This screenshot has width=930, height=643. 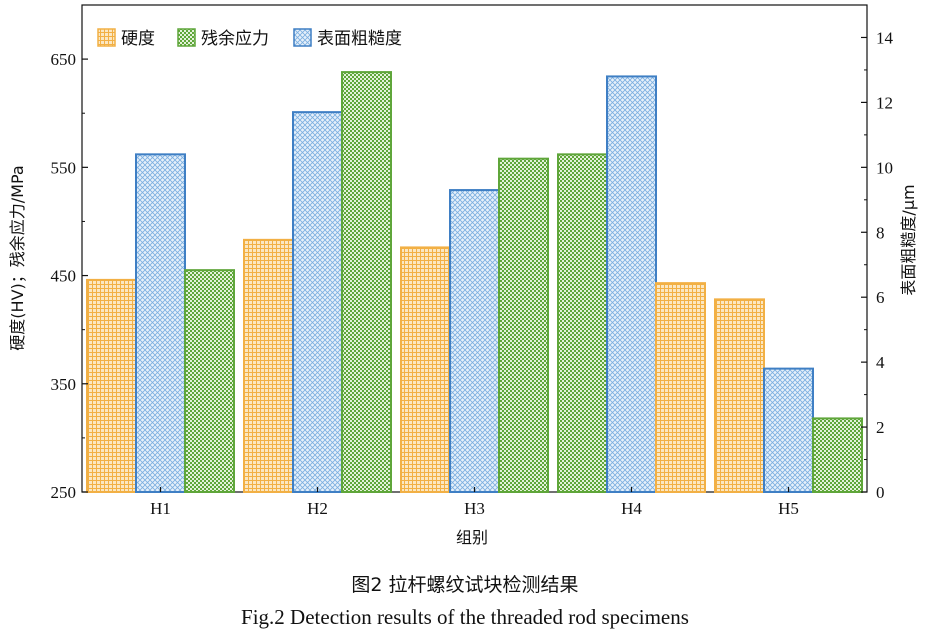 What do you see at coordinates (880, 362) in the screenshot?
I see `y-right-tick-label: 4` at bounding box center [880, 362].